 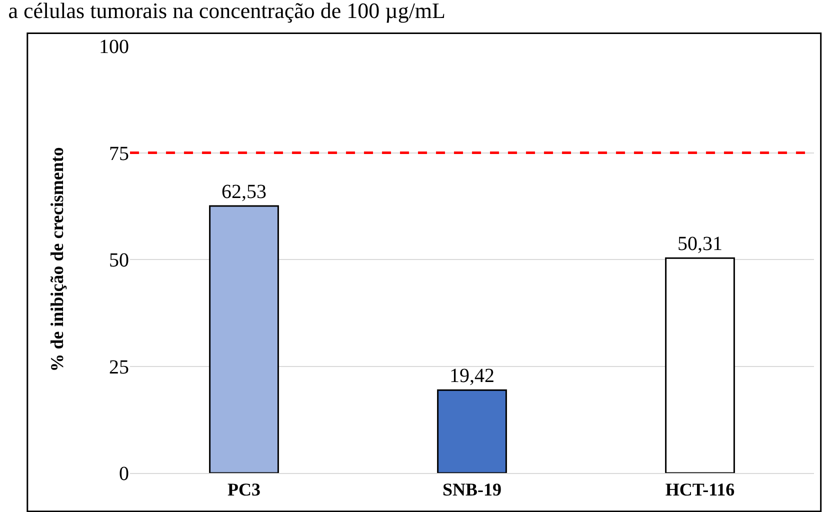 What do you see at coordinates (472, 490) in the screenshot?
I see `x-tick-label: SNB-19` at bounding box center [472, 490].